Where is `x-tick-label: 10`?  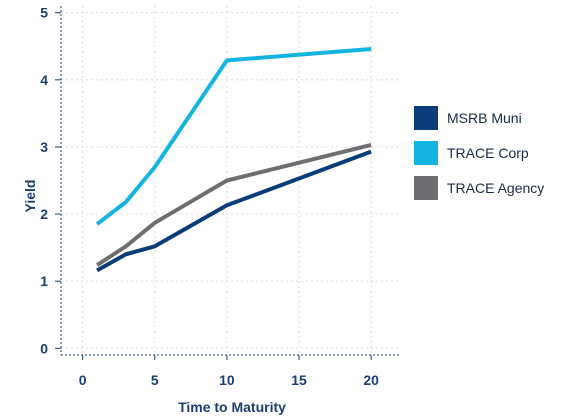
x-tick-label: 10 is located at coordinates (227, 380).